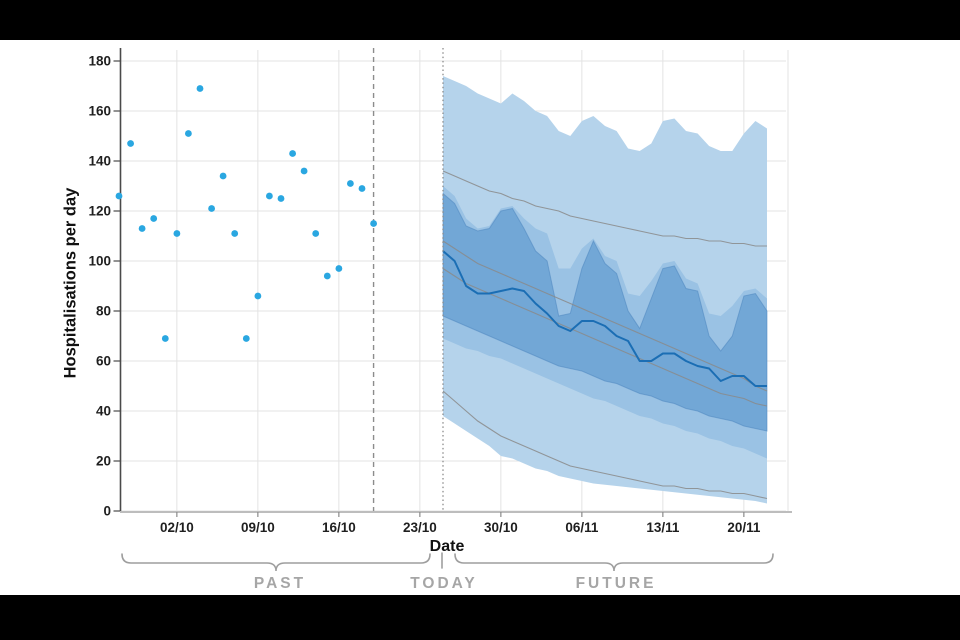  What do you see at coordinates (447, 546) in the screenshot?
I see `x-axis-title: Date` at bounding box center [447, 546].